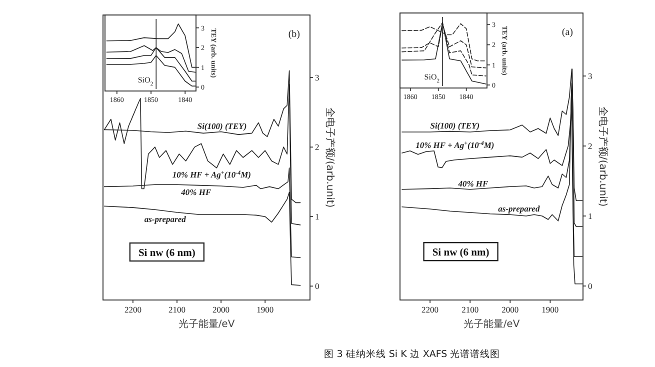 Image resolution: width=655 pixels, height=367 pixels. Describe the element at coordinates (567, 32) in the screenshot. I see `annotation: (a)` at that location.